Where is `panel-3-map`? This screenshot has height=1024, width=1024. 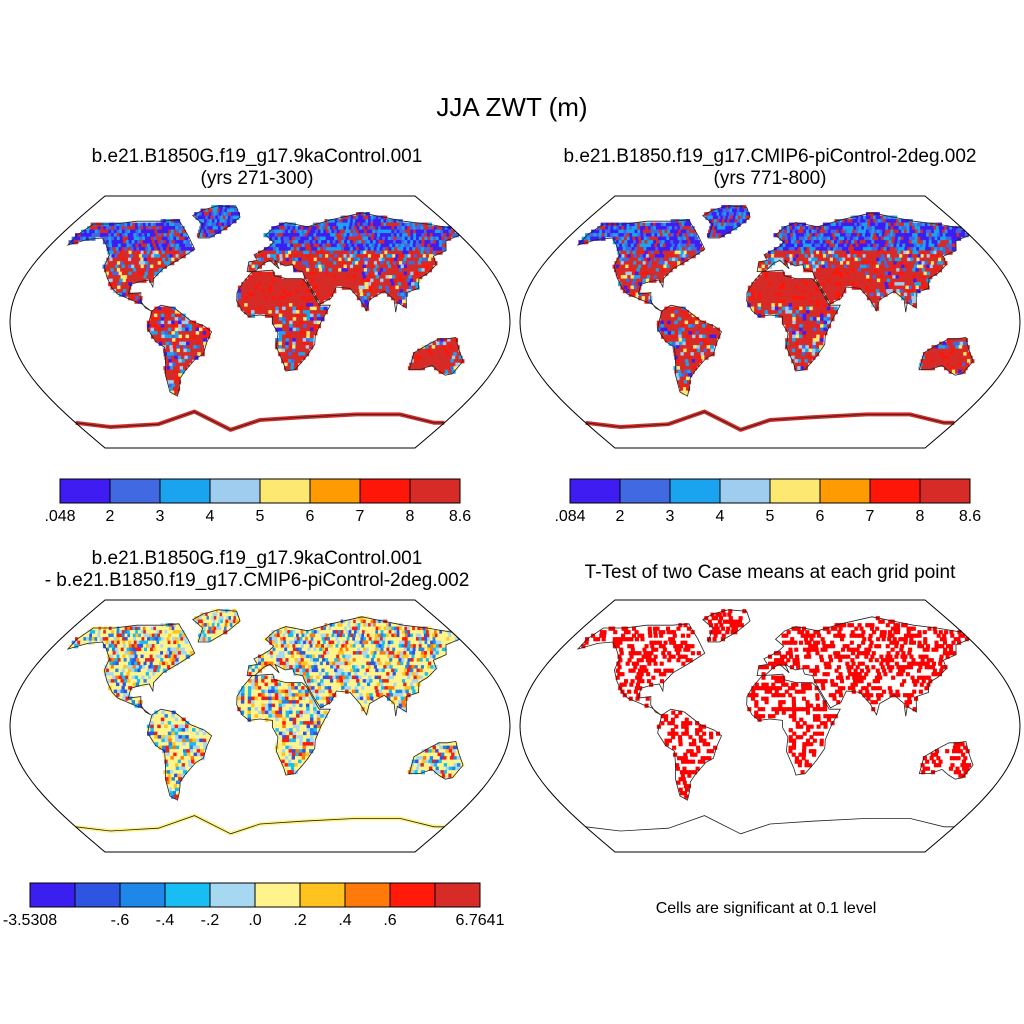
panel-3-map is located at coordinates (260, 726).